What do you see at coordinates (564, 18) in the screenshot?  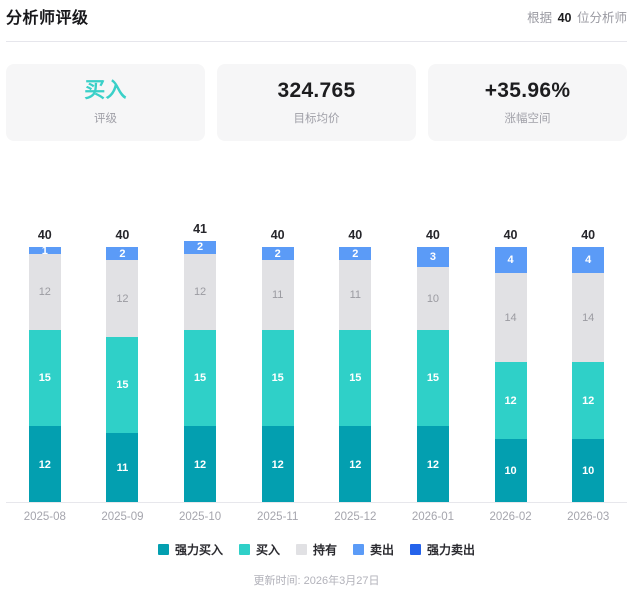 I see `analyst-note-count: 40` at bounding box center [564, 18].